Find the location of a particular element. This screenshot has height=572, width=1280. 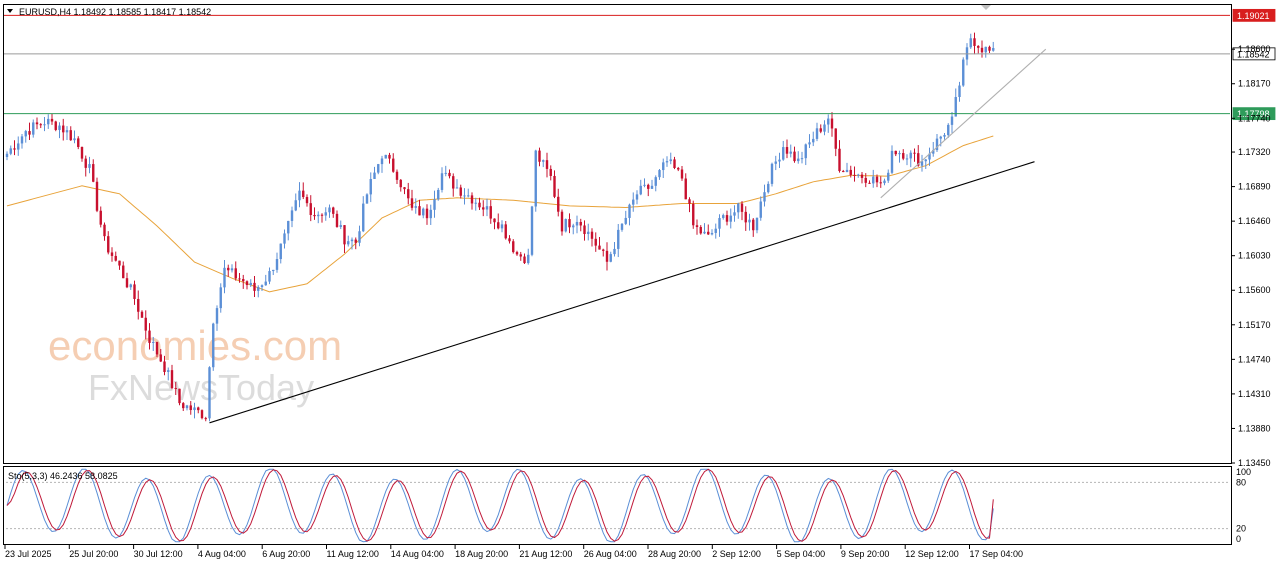

steep-uptrend-trendline is located at coordinates (963, 123).